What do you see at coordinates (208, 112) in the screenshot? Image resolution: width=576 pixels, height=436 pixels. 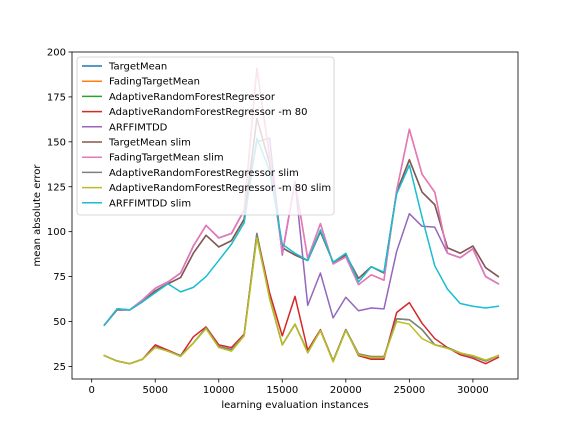 I see `legend-label-4: AdaptiveRandomForestRegressor -m 80` at bounding box center [208, 112].